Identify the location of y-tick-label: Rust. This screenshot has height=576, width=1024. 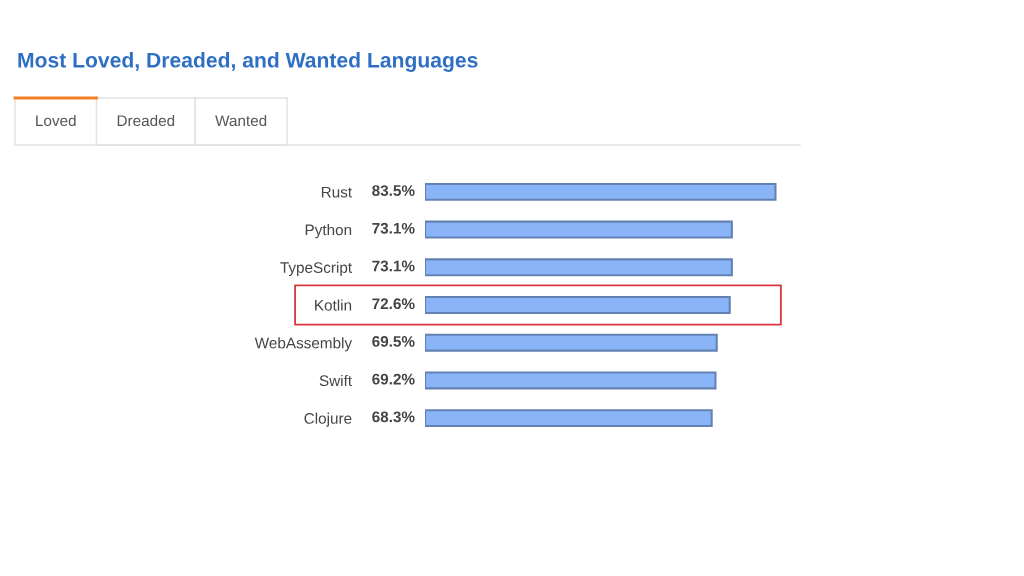
(336, 192).